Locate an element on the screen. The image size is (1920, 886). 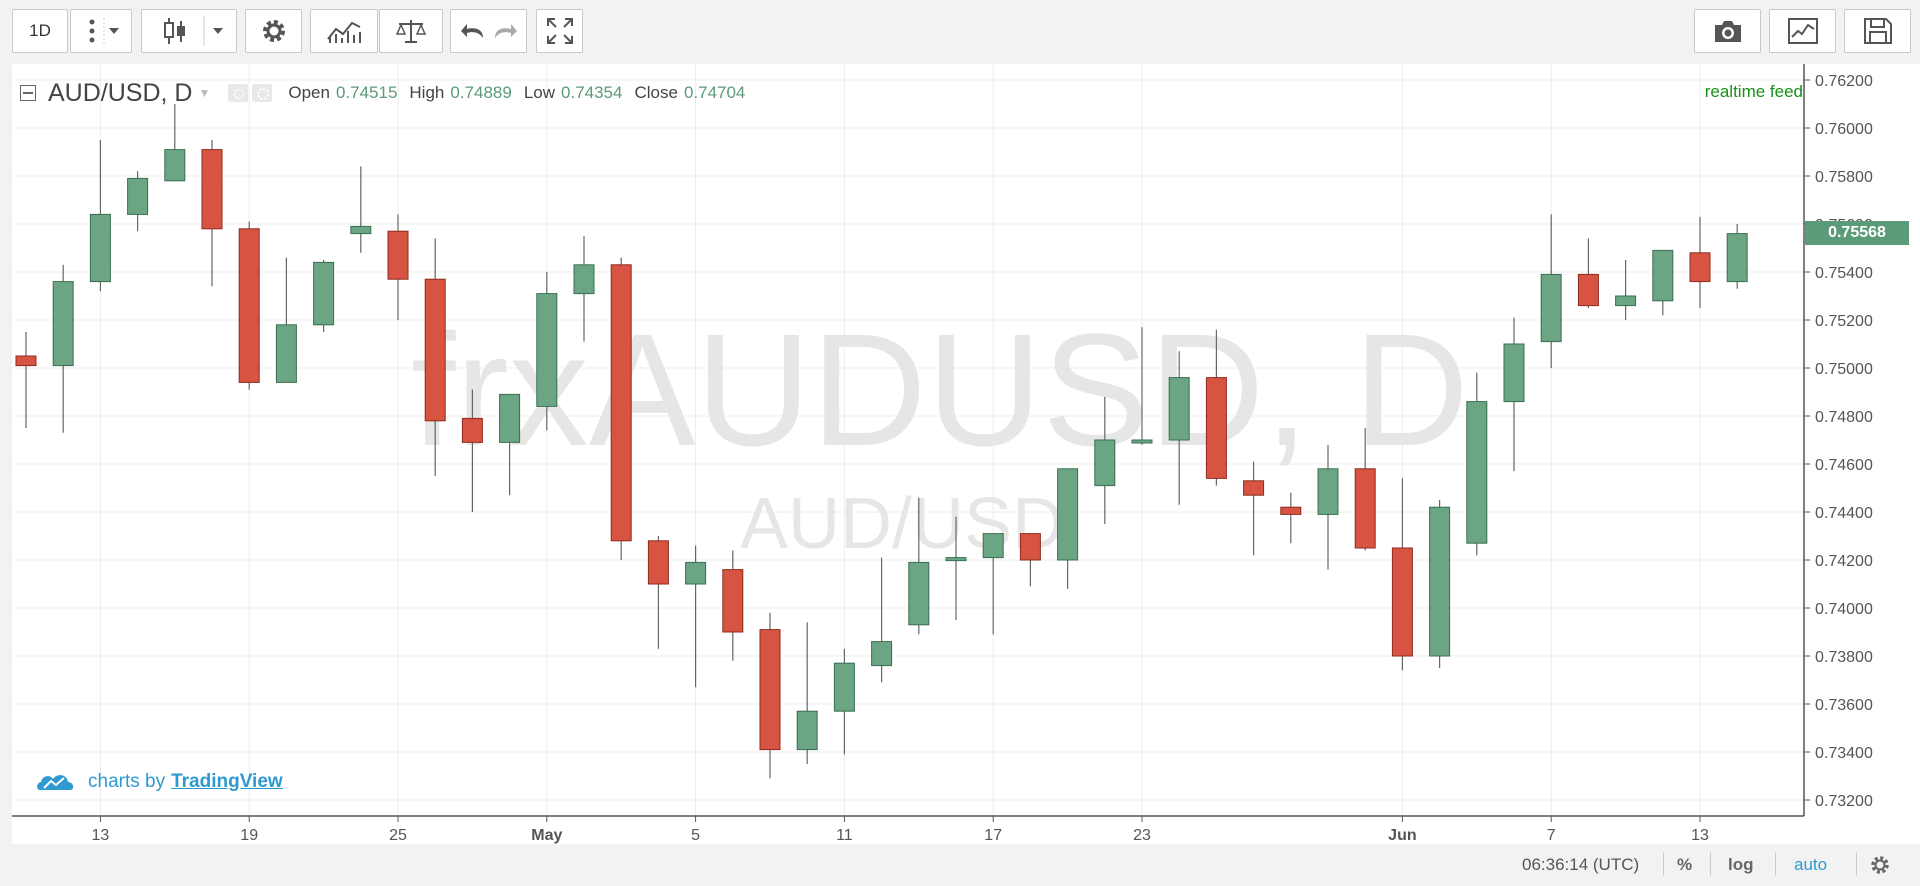
log-toggle: log is located at coordinates (1741, 864).